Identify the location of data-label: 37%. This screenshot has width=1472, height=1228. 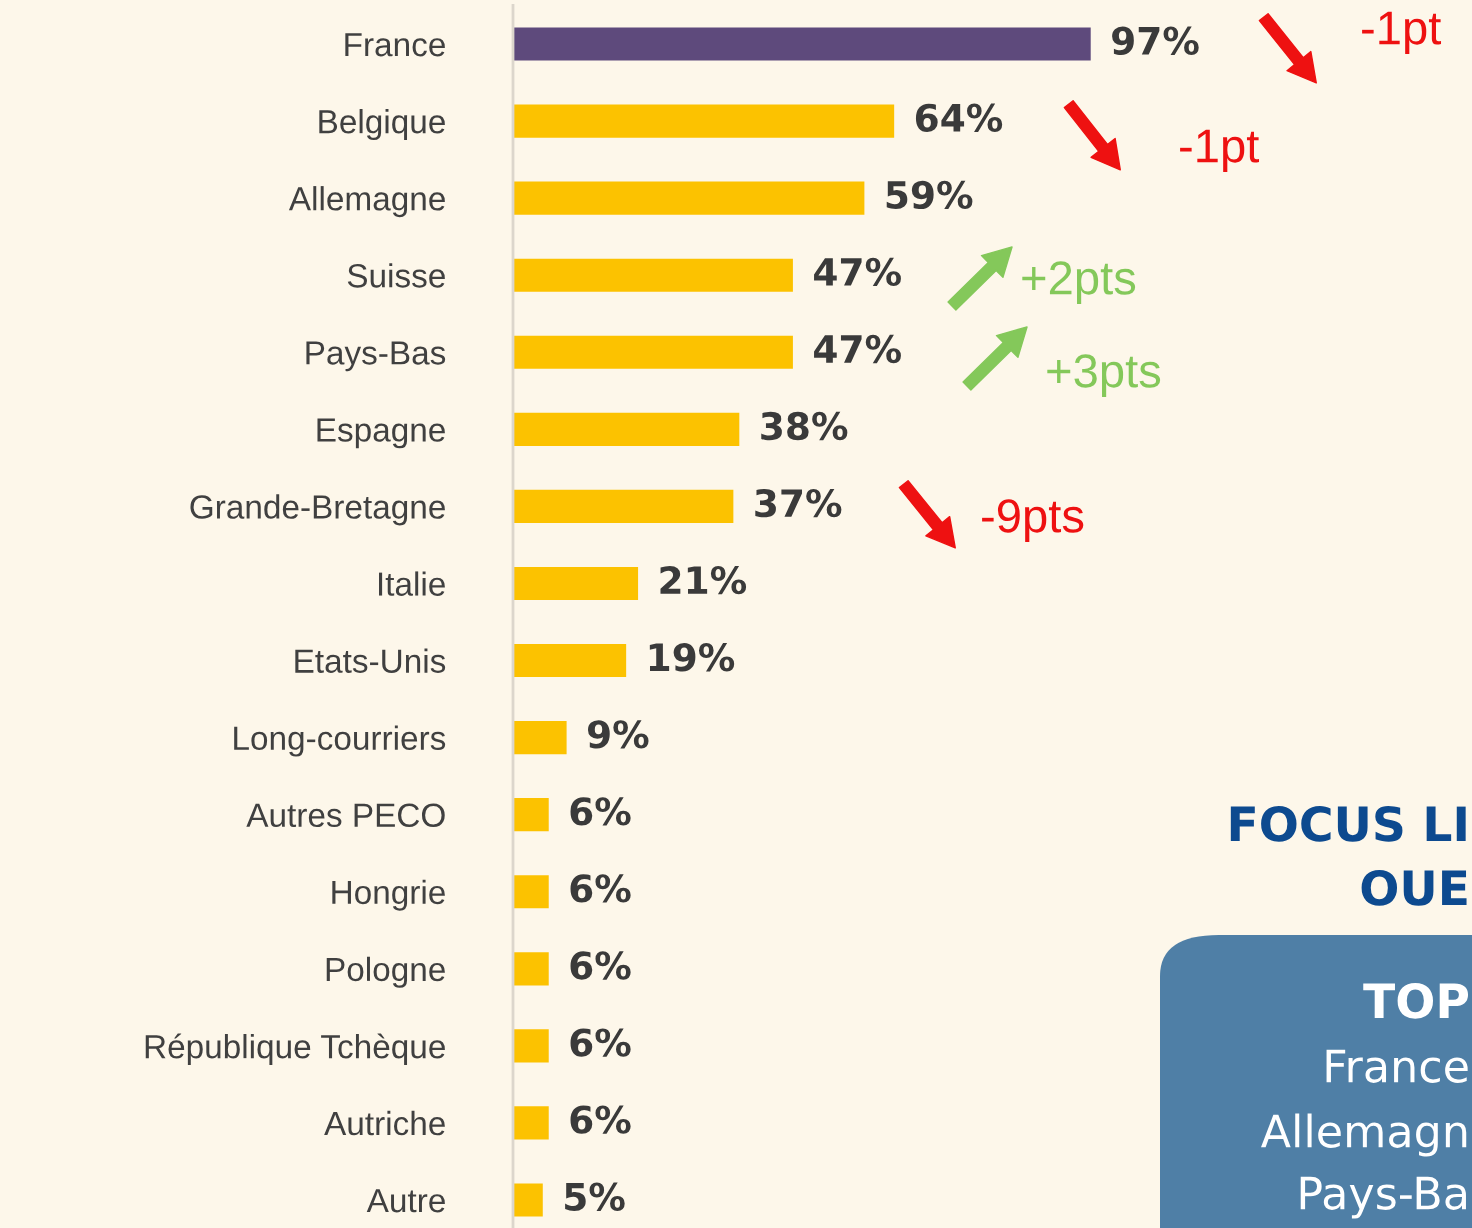
(798, 503).